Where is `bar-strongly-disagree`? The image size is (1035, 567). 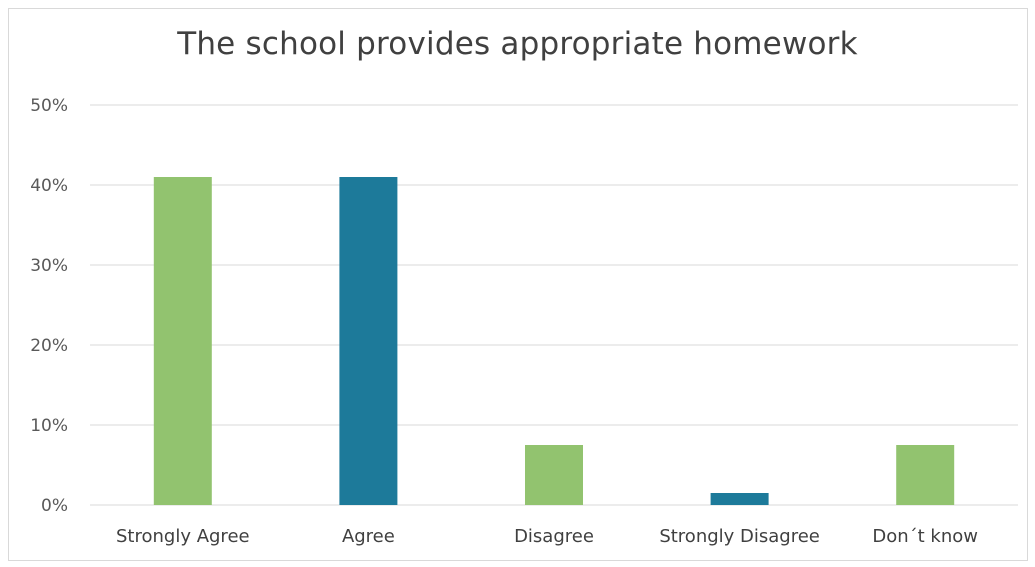
bar-strongly-disagree is located at coordinates (739, 499).